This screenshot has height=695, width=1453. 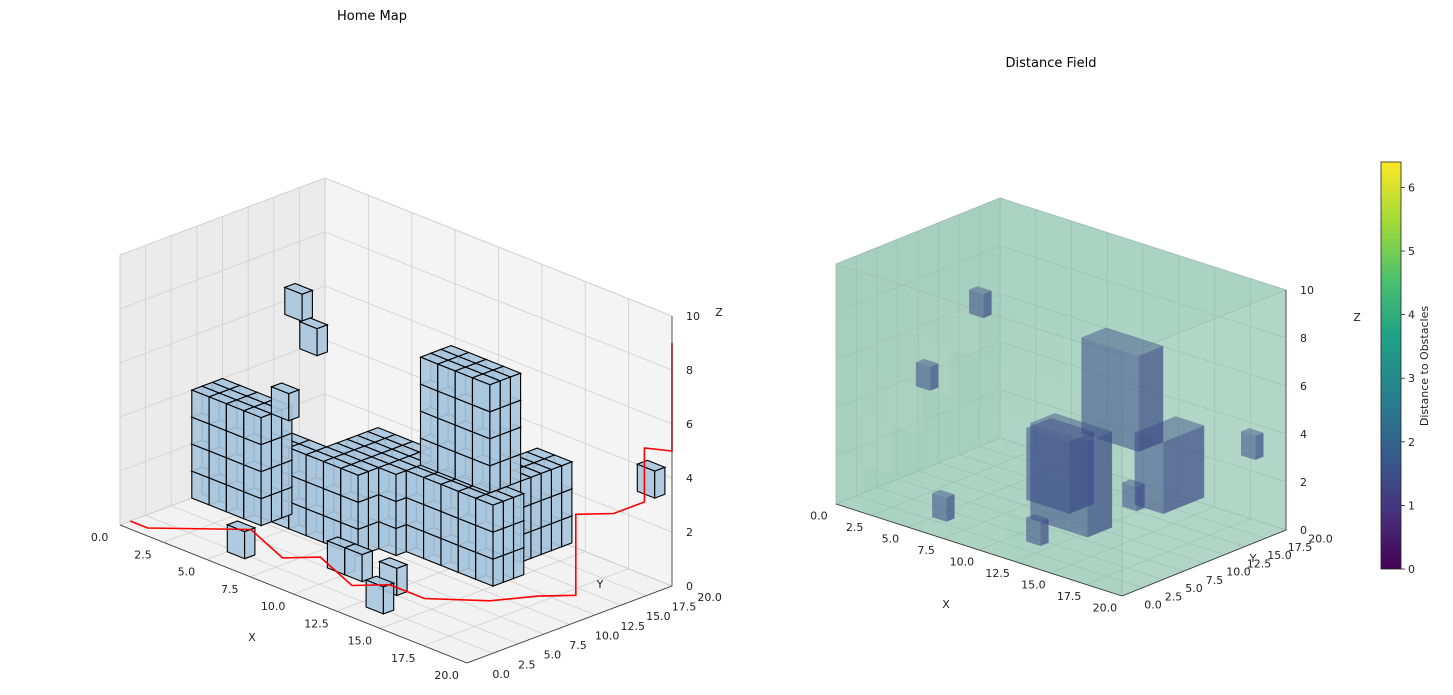 What do you see at coordinates (891, 538) in the screenshot?
I see `x-tick-label: 5.0` at bounding box center [891, 538].